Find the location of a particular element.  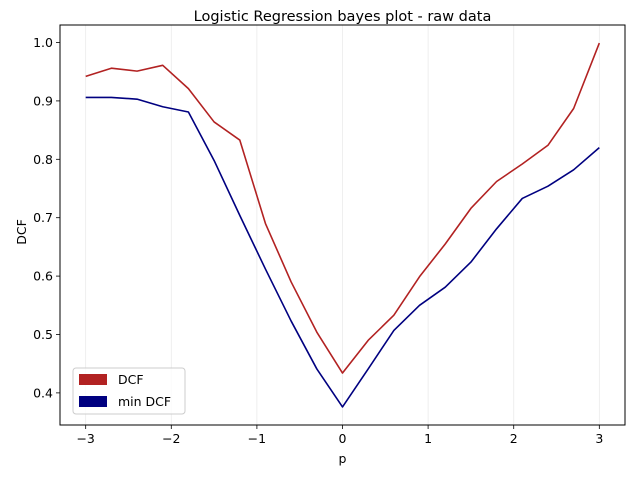

legend-swatch-min-dcf is located at coordinates (93, 401).